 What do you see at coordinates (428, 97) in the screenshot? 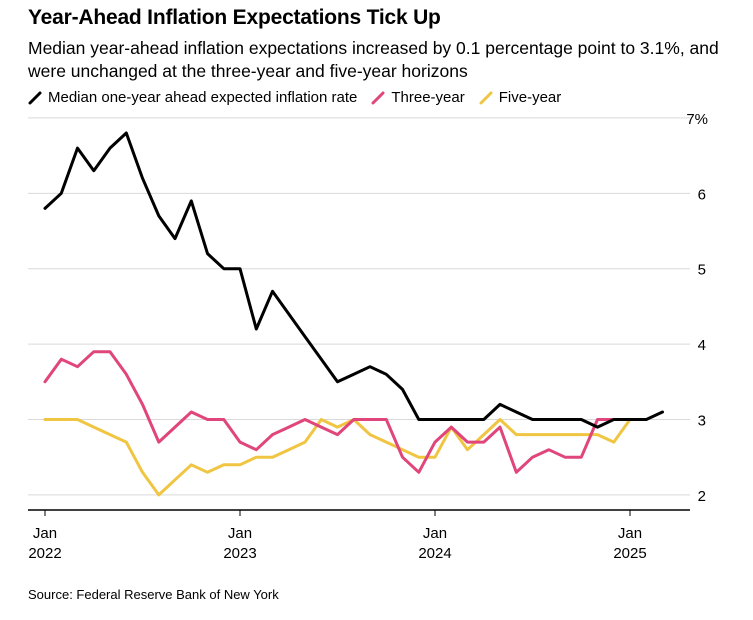
I see `legend-label-three-year: Three-year` at bounding box center [428, 97].